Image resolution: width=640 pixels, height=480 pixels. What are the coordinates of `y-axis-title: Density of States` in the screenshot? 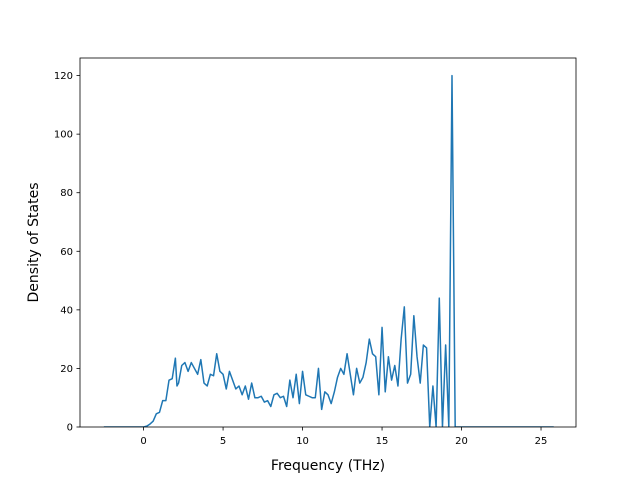 It's located at (34, 243).